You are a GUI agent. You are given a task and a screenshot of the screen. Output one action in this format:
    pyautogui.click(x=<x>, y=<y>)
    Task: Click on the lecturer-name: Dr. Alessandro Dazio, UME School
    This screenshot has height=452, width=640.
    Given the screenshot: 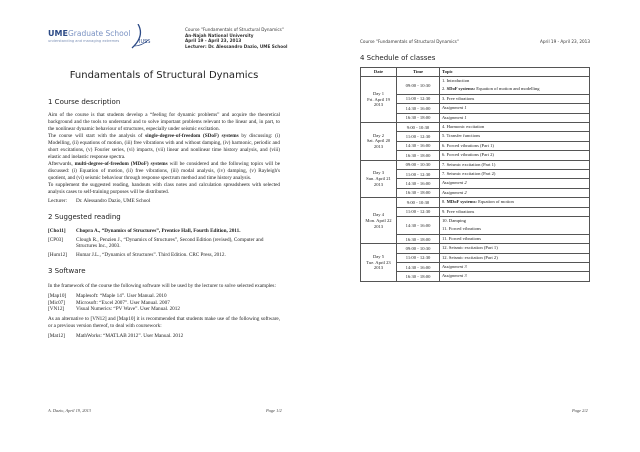 What is the action you would take?
    pyautogui.click(x=113, y=201)
    